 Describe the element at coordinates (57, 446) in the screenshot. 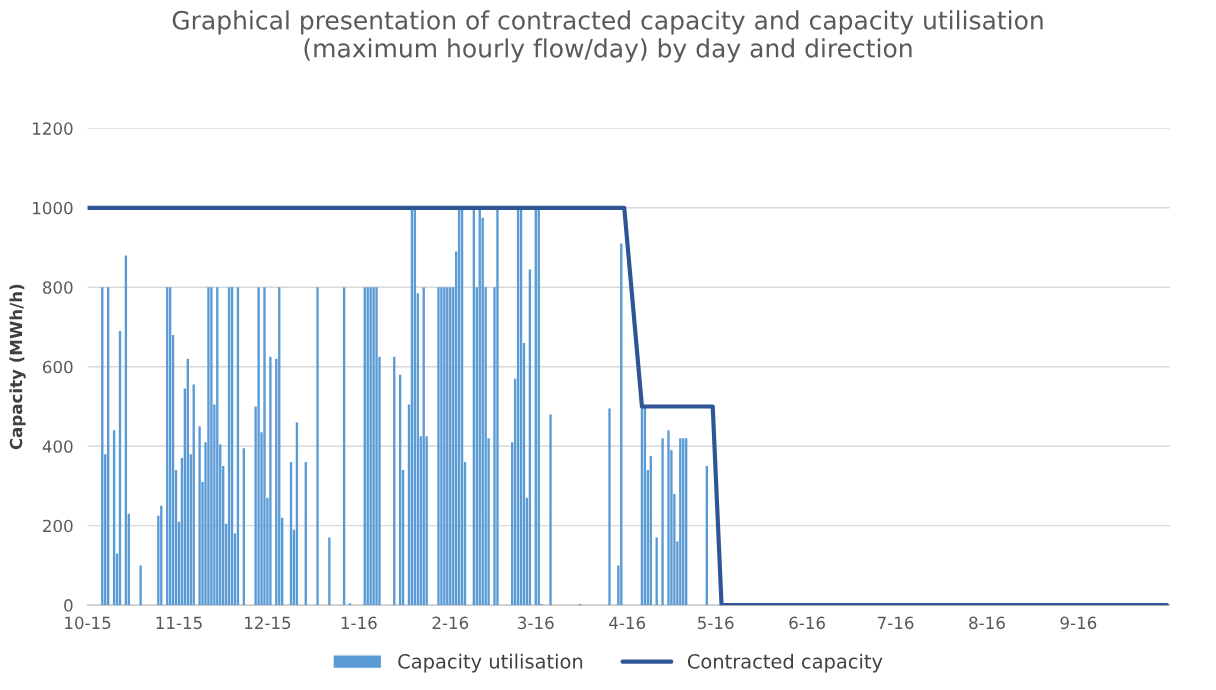

I see `y-tick-label: 400` at that location.